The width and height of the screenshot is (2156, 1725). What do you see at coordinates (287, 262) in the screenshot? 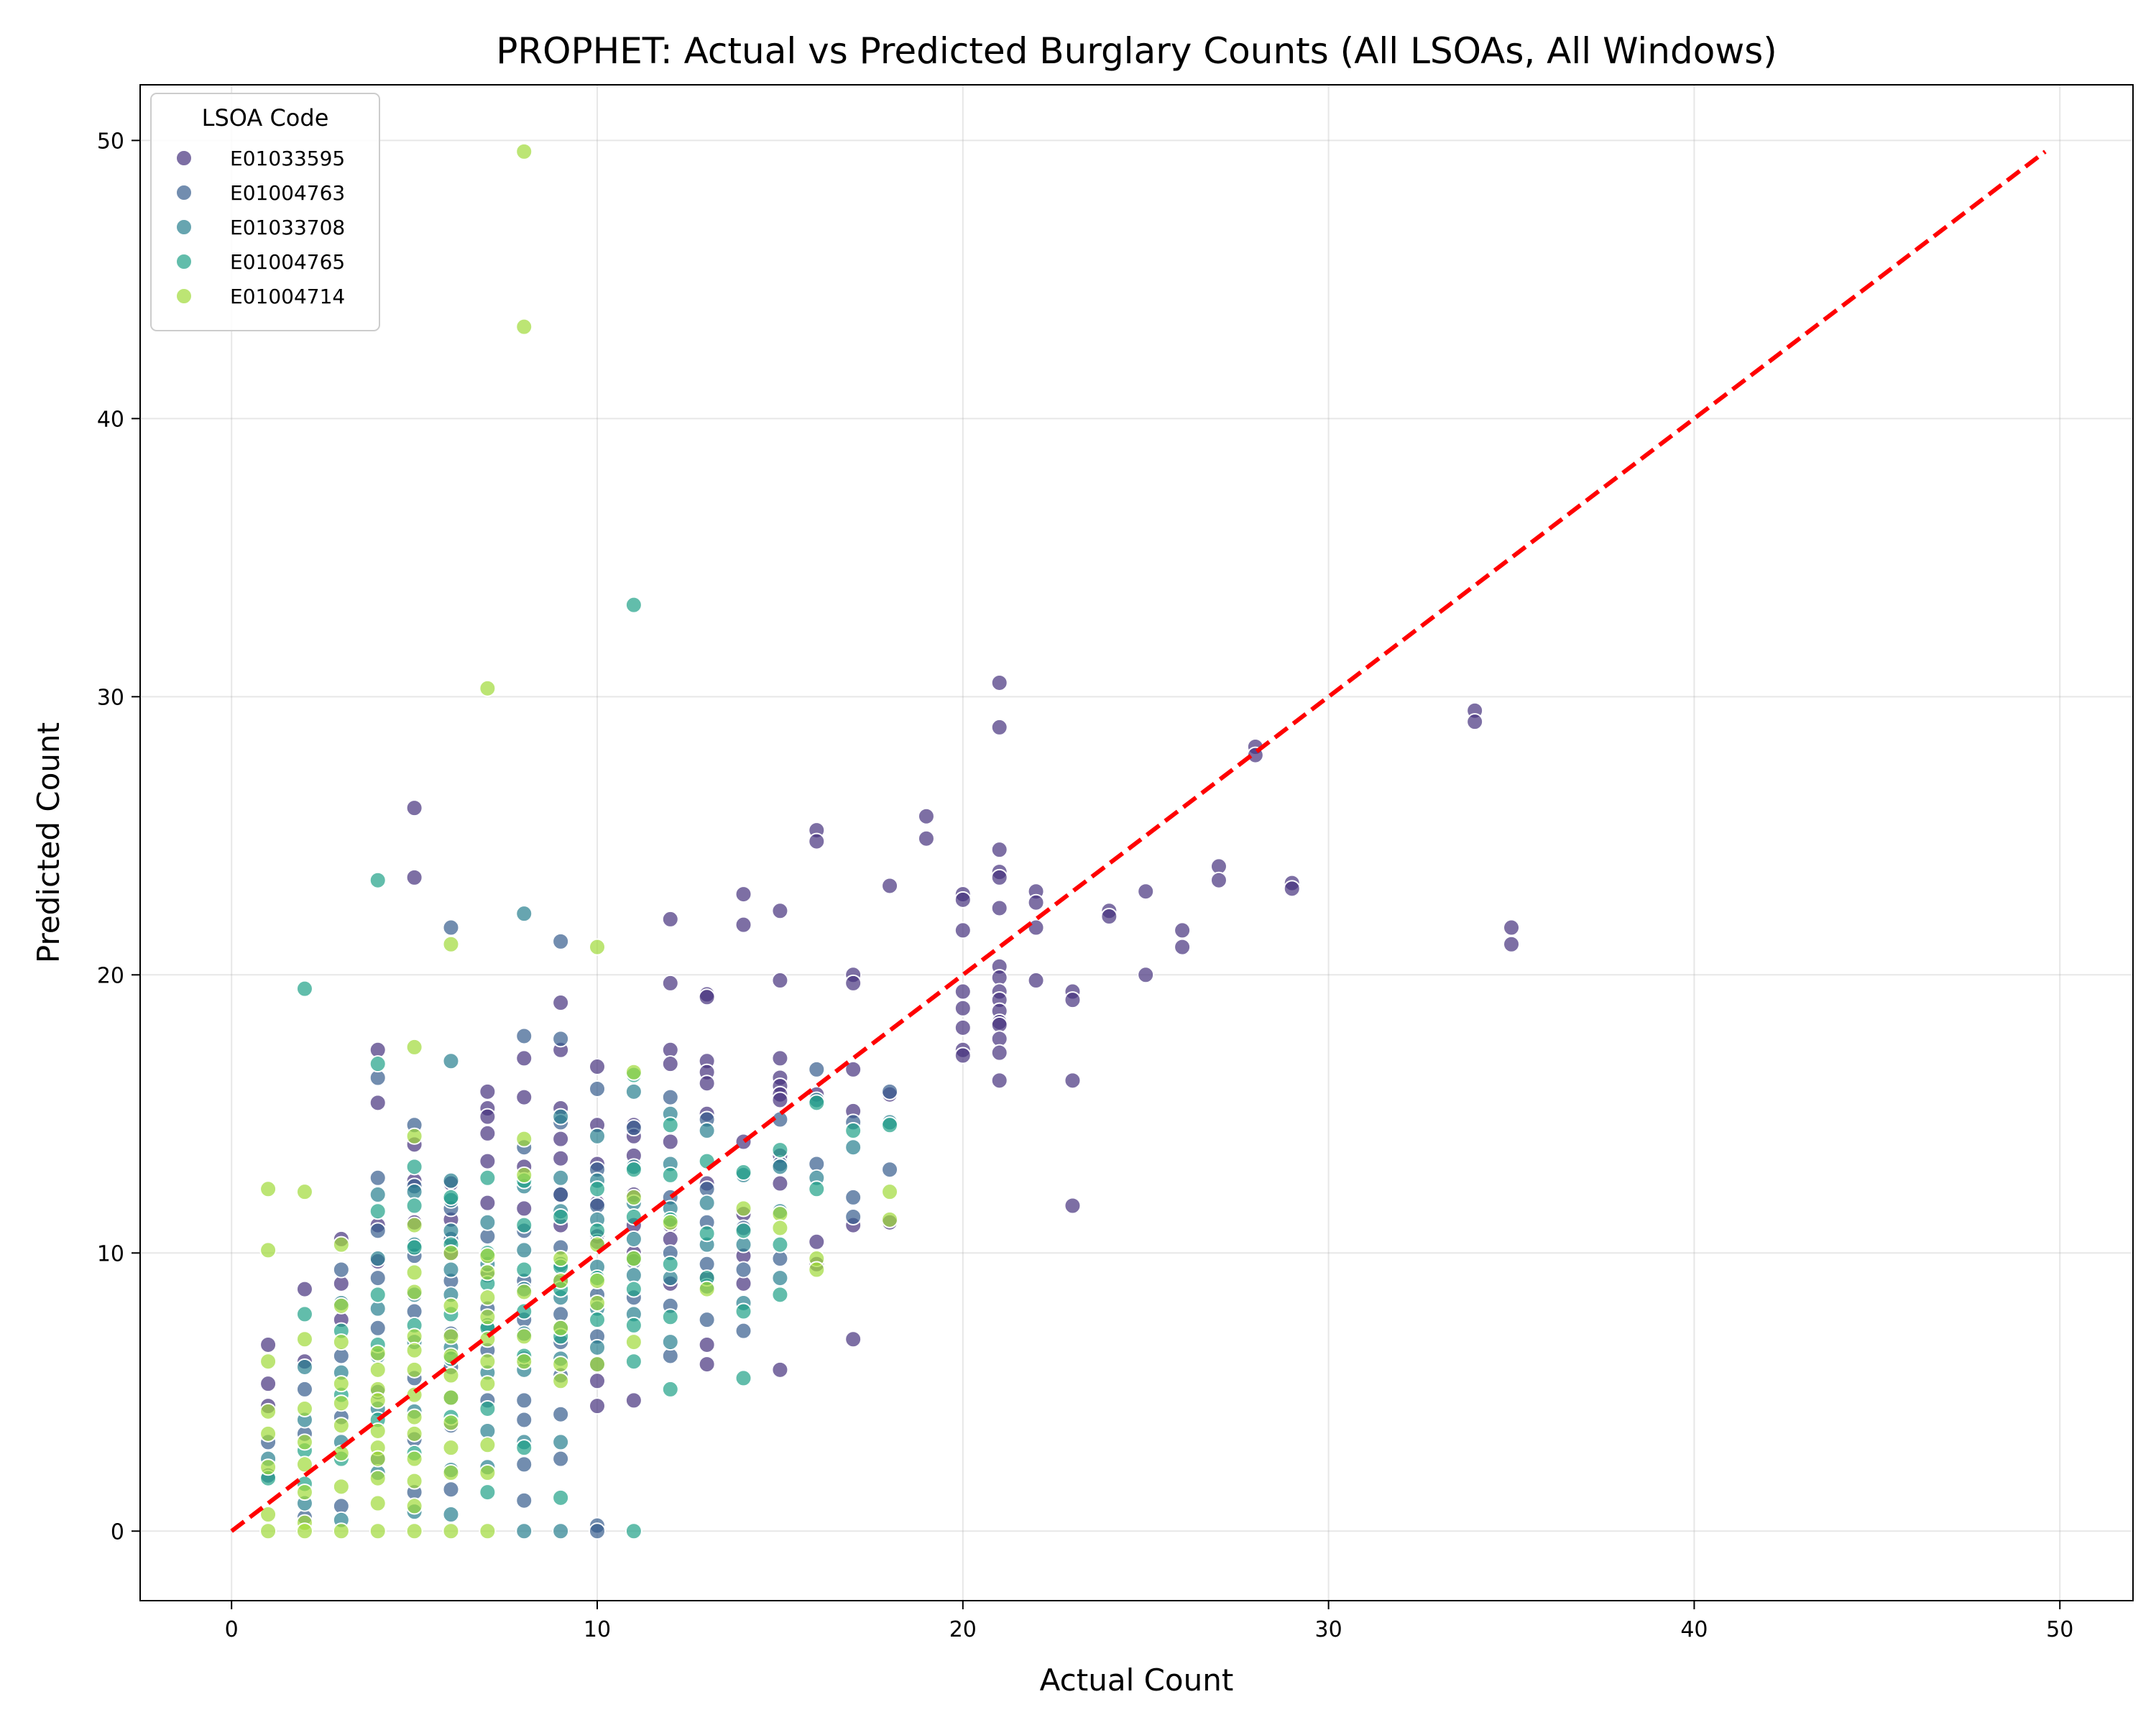
I see `legend-label: E01004765` at bounding box center [287, 262].